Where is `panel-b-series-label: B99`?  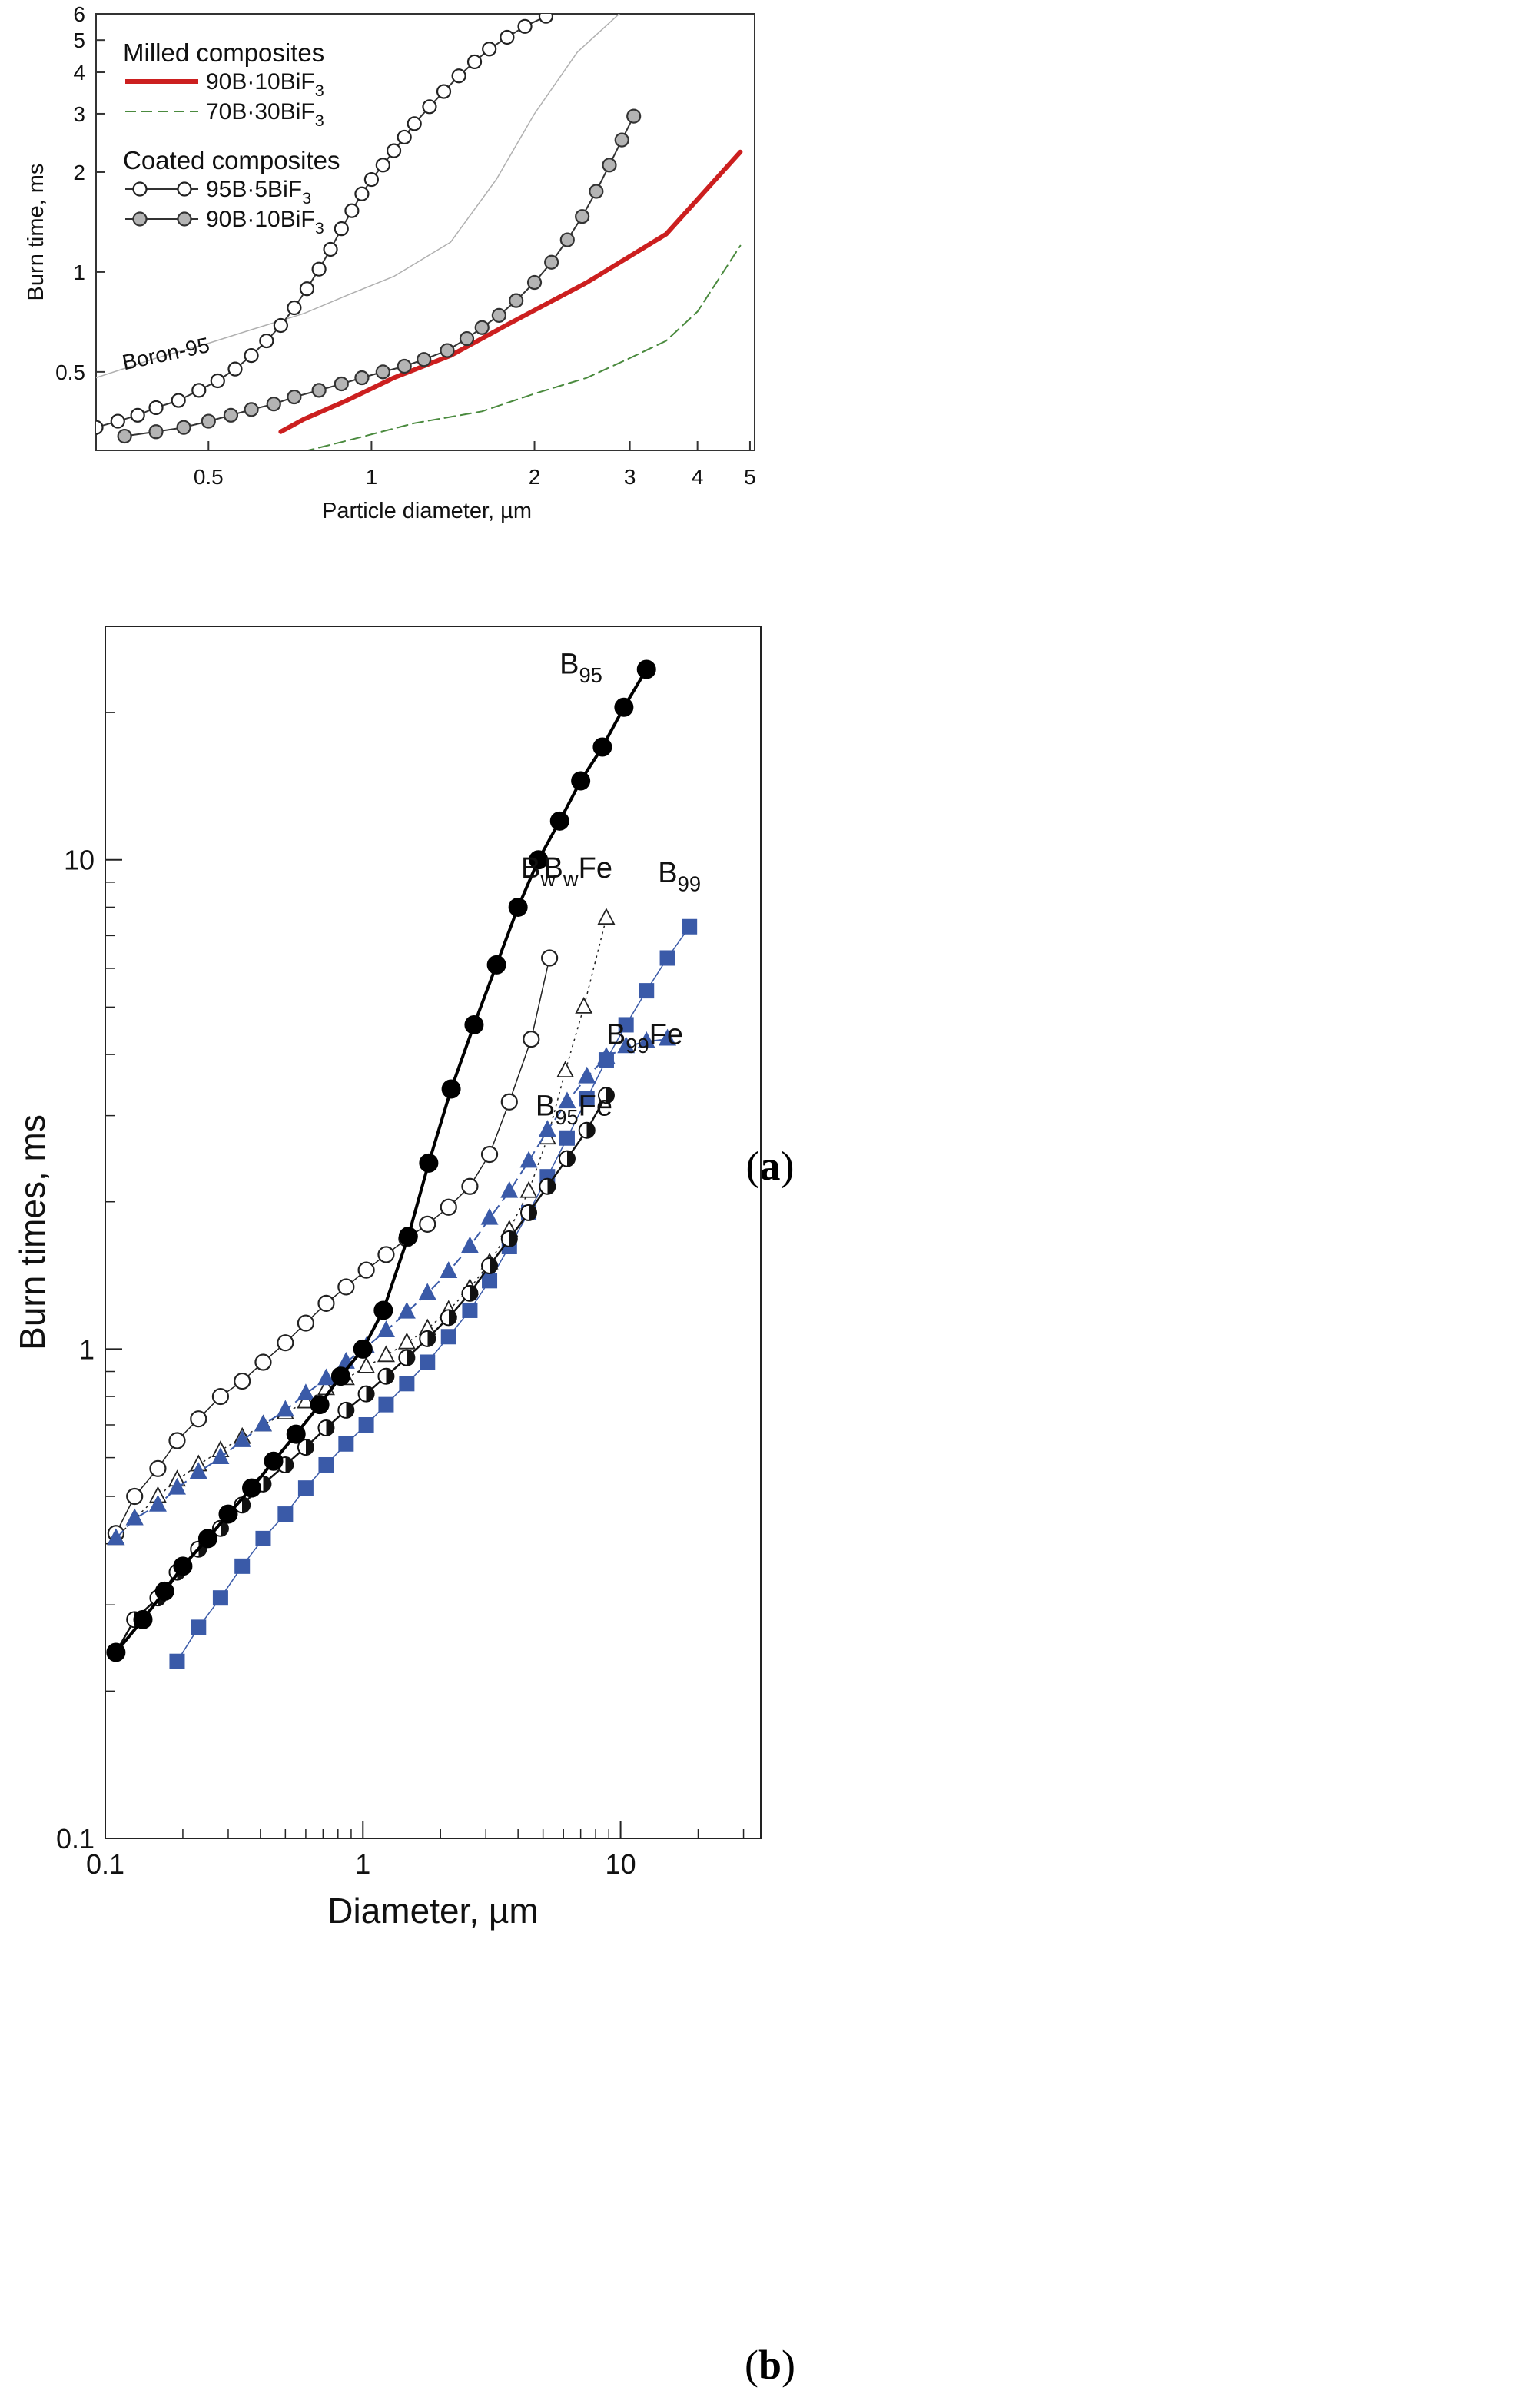 panel-b-series-label: B99 is located at coordinates (679, 876).